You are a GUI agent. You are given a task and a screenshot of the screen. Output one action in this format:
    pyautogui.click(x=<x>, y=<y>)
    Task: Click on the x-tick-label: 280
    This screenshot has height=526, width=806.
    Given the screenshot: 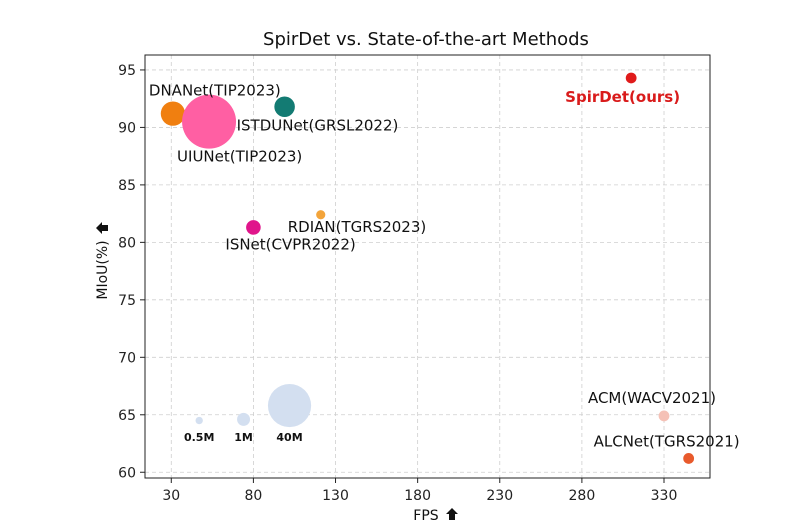 What is the action you would take?
    pyautogui.click(x=582, y=496)
    